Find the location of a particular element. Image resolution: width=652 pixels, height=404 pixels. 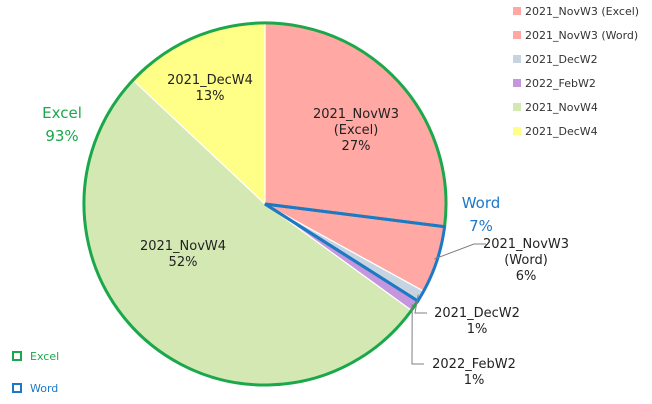

slice-label-2021-novw4: 2021_NovW4 is located at coordinates (183, 246).